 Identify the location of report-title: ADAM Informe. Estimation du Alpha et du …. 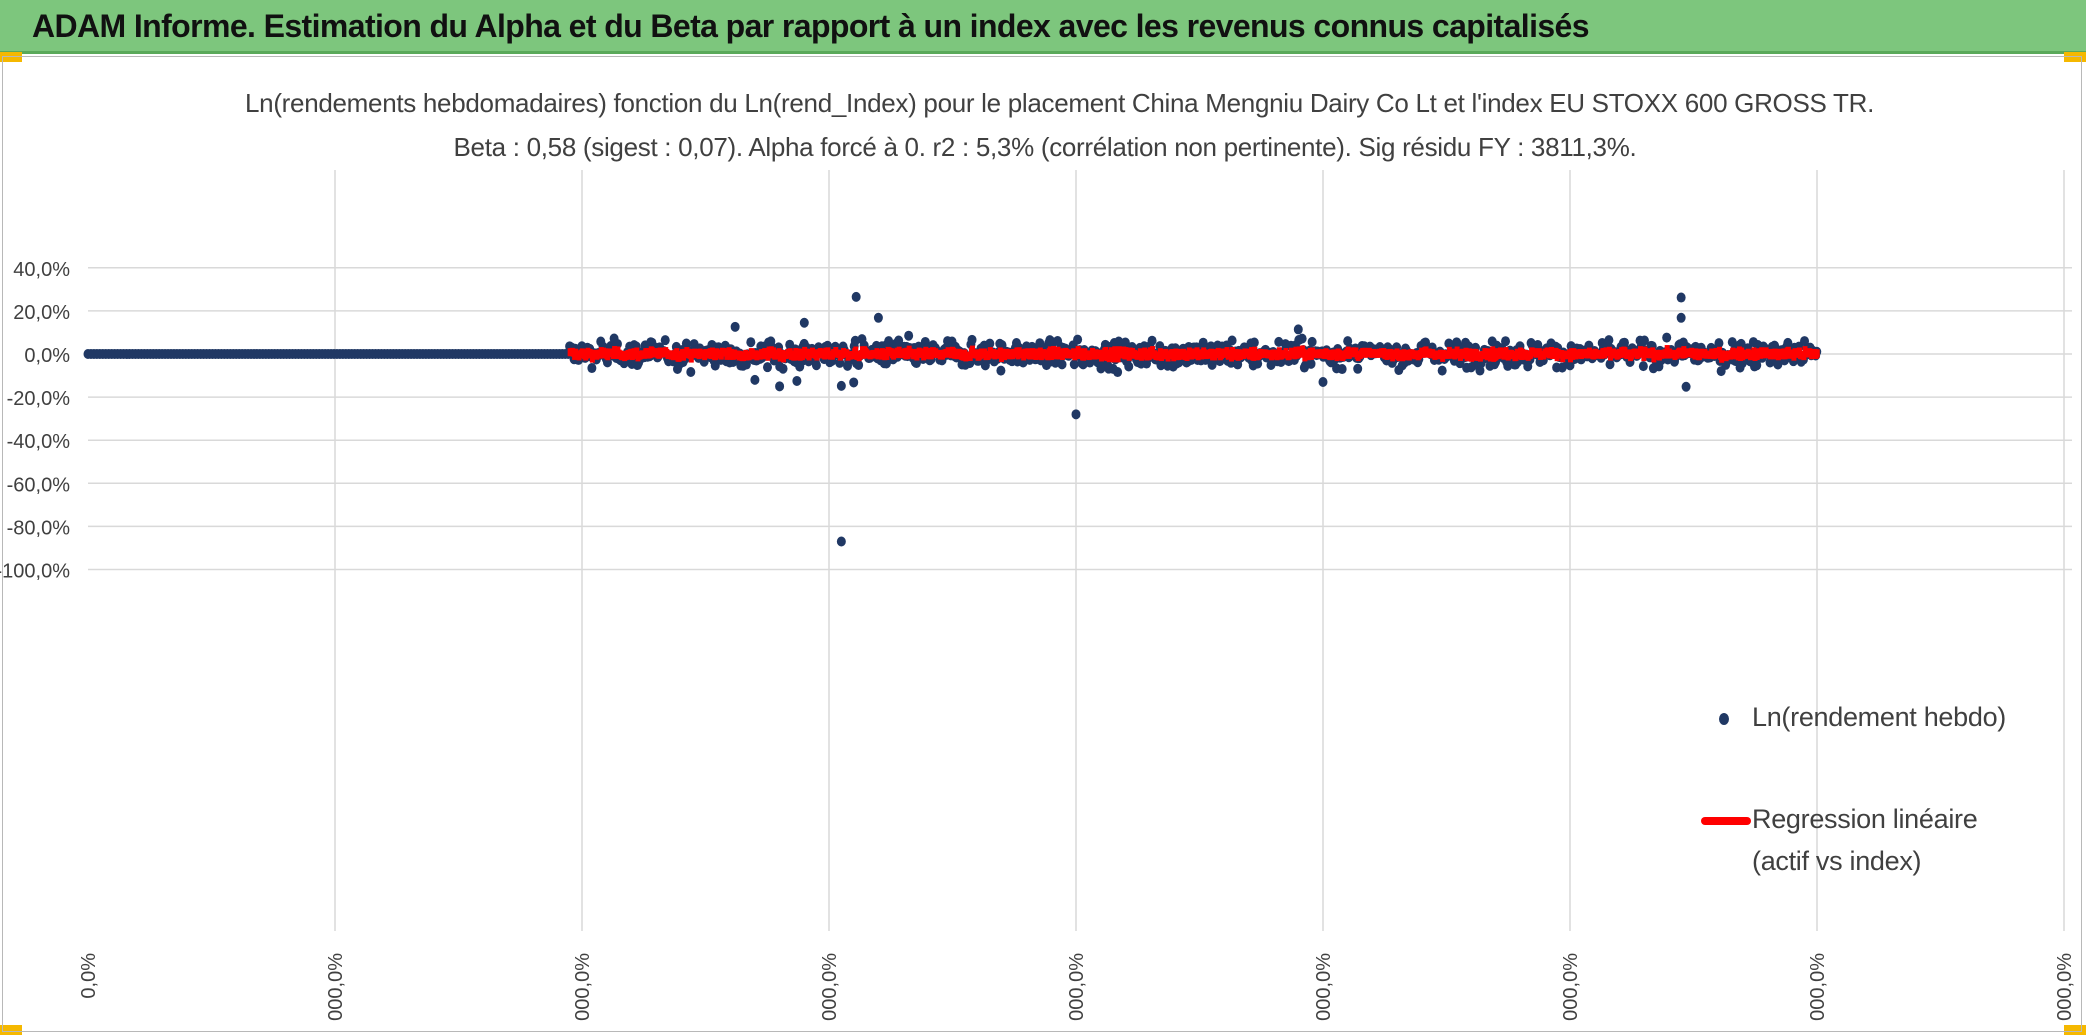
(811, 26).